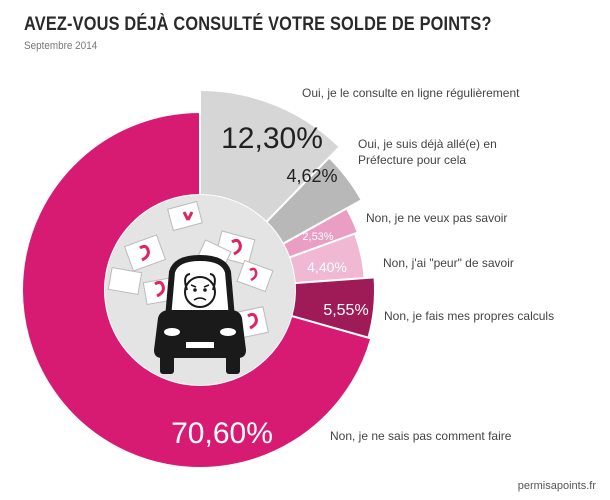 Image resolution: width=610 pixels, height=500 pixels. I want to click on slice-category-label: Non, je ne sais pas comment faire, so click(421, 436).